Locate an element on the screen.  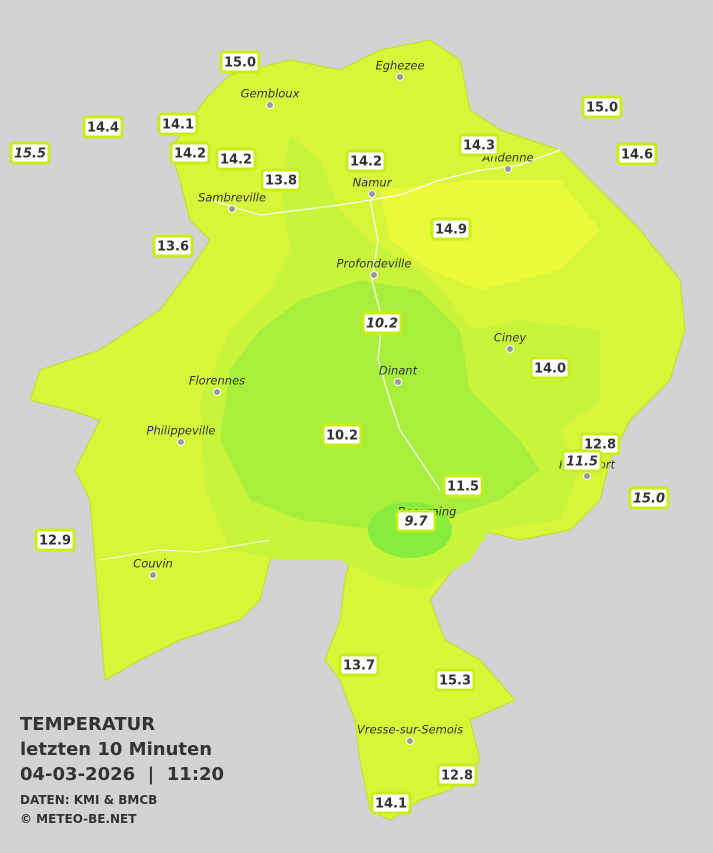
station-value: 14.0 is located at coordinates (550, 369).